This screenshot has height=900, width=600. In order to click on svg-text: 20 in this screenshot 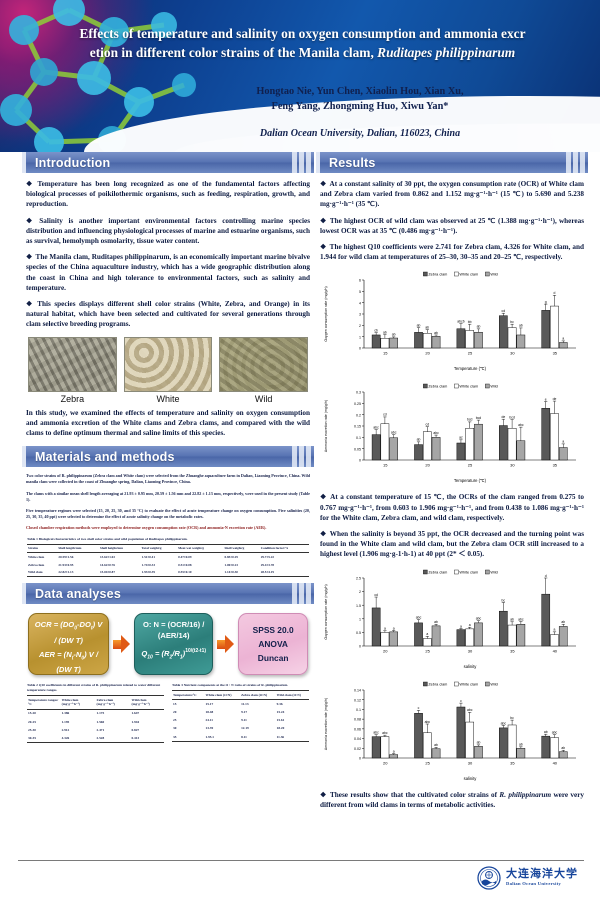, I will do `click(427, 353)`.